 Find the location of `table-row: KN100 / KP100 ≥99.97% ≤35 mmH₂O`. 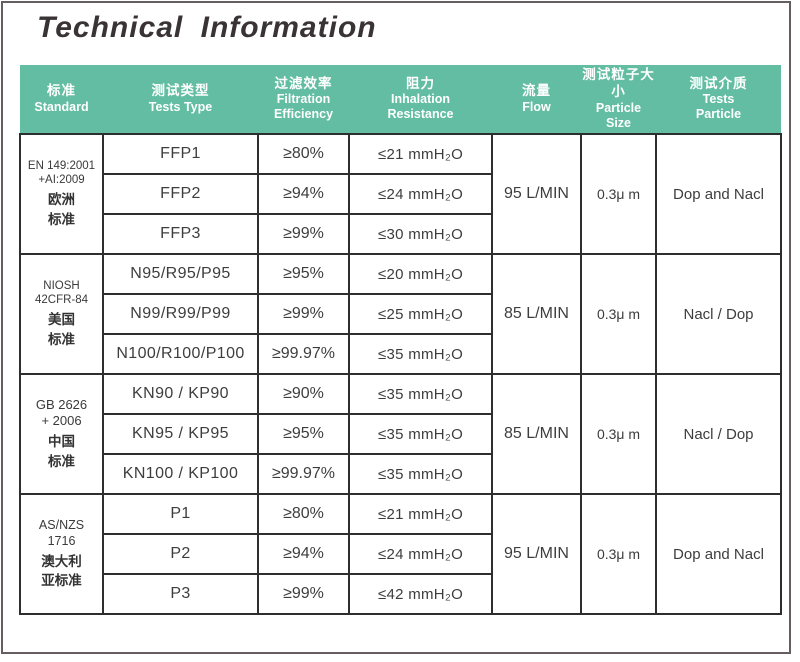

table-row: KN100 / KP100 ≥99.97% ≤35 mmH₂O is located at coordinates (400, 474).